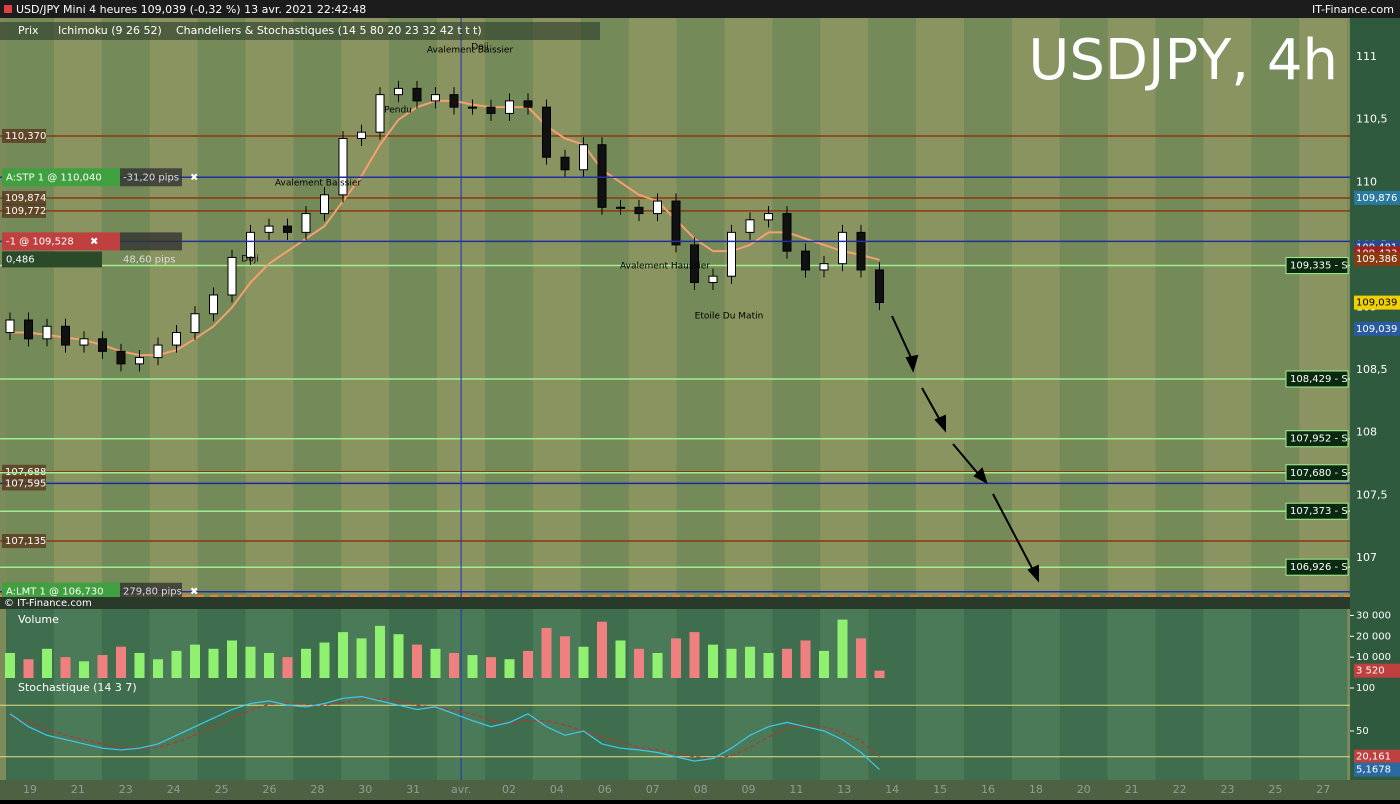 The image size is (1400, 804). What do you see at coordinates (25, 483) in the screenshot?
I see `level-label: 107,595` at bounding box center [25, 483].